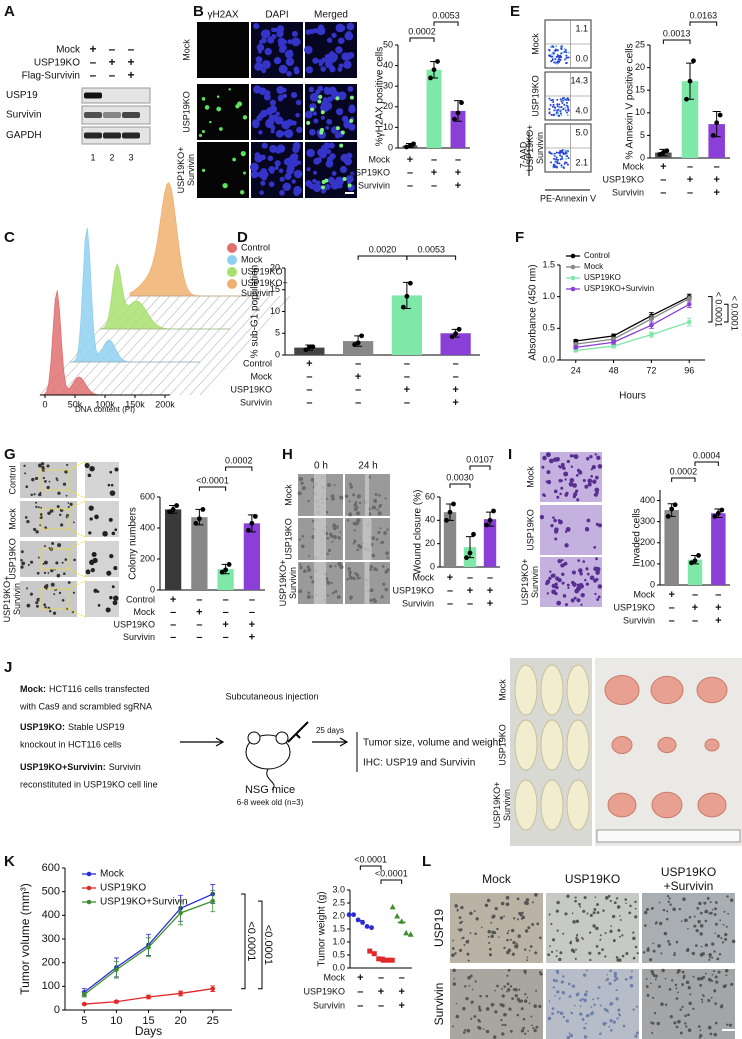 The image size is (742, 1039). I want to click on ihc-column: USP19KO +Survivin, so click(688, 879).